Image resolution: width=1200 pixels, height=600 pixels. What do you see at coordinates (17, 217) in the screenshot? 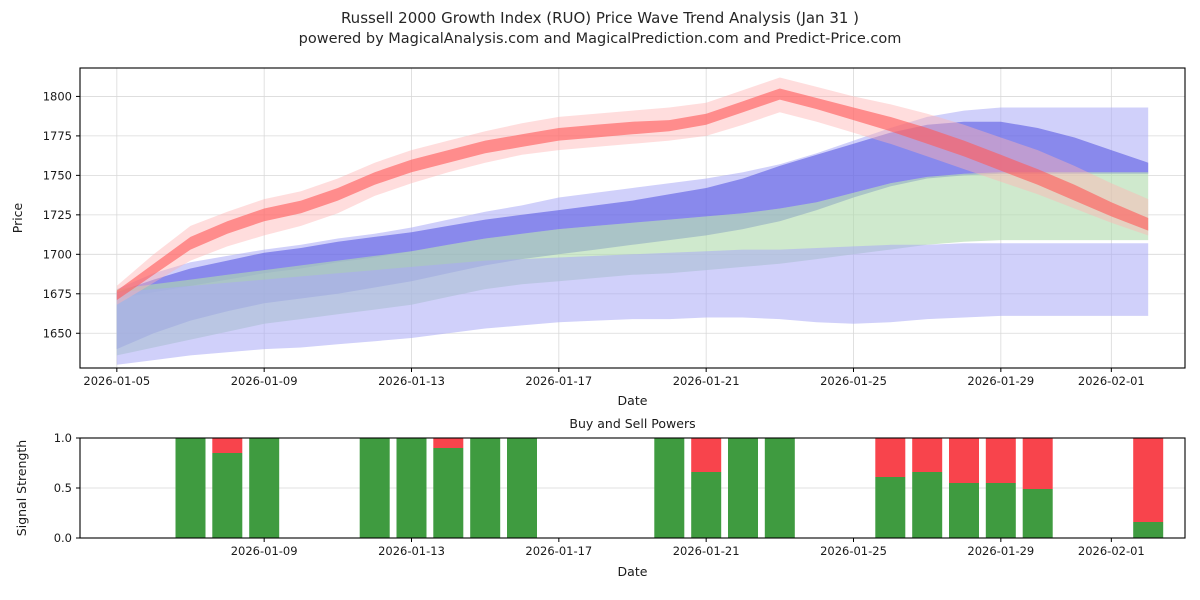
I see `price-y-axis-title: Price` at bounding box center [17, 217].